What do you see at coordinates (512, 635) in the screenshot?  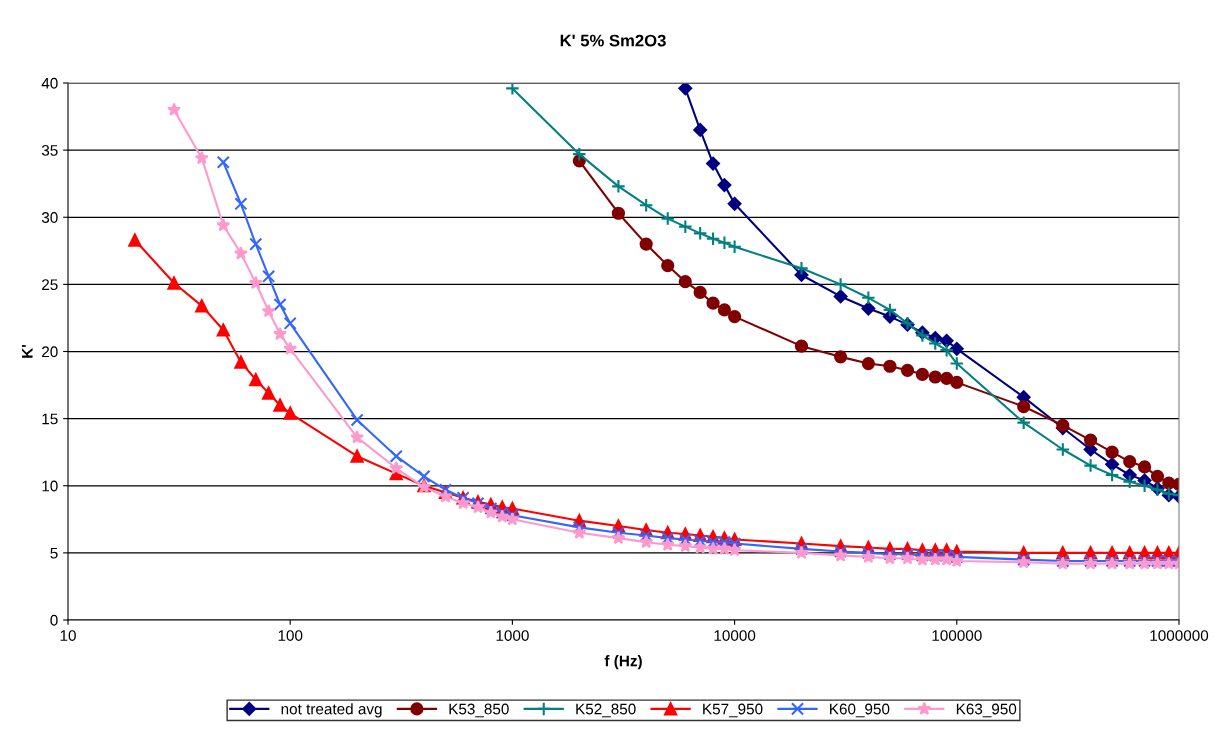 I see `x-tick-label: 1000` at bounding box center [512, 635].